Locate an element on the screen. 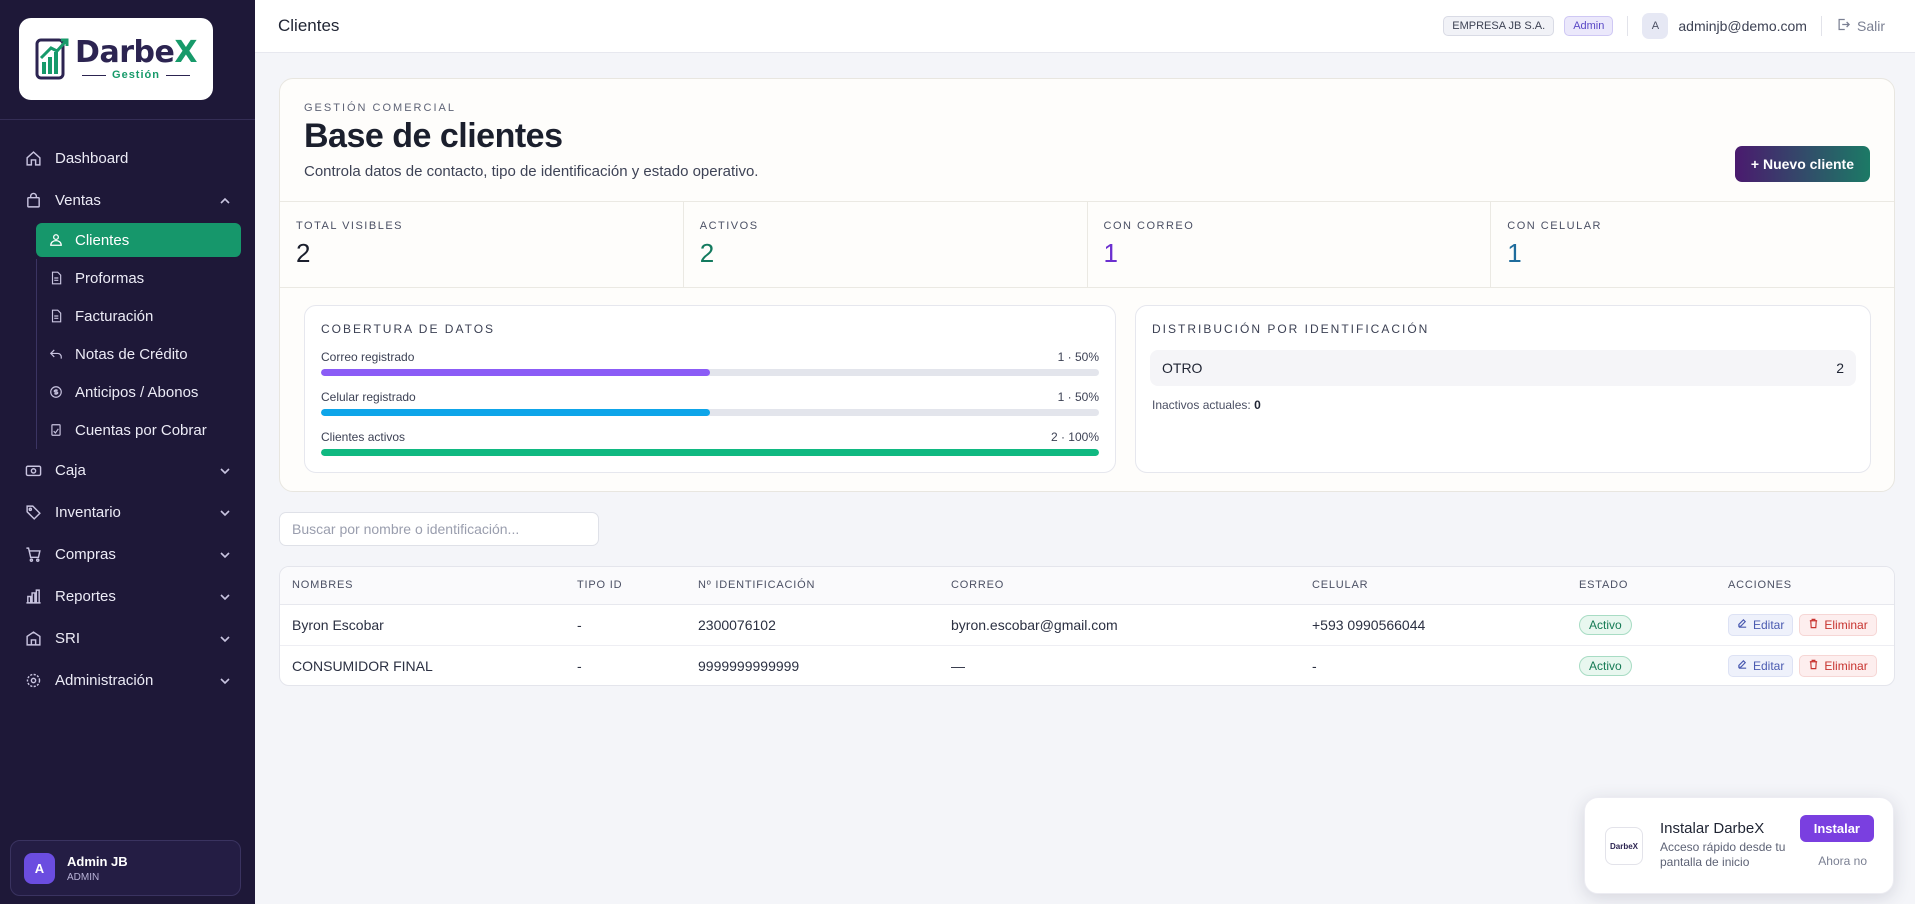  section-eyebrow: GESTIÓN COMERCIAL is located at coordinates (380, 108).